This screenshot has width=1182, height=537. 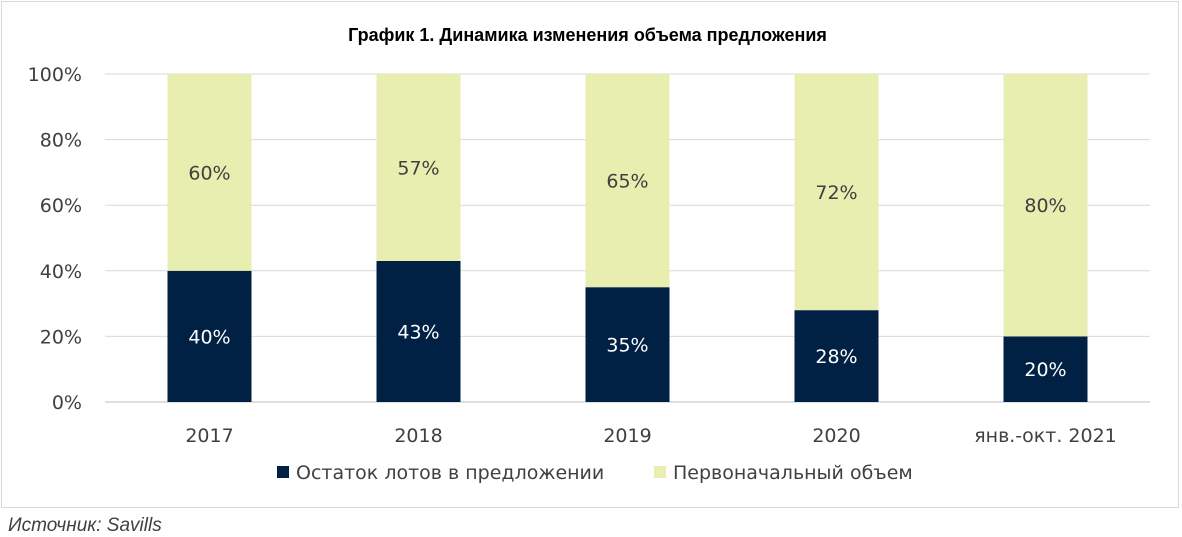 What do you see at coordinates (627, 436) in the screenshot?
I see `x-tick-label: 2019` at bounding box center [627, 436].